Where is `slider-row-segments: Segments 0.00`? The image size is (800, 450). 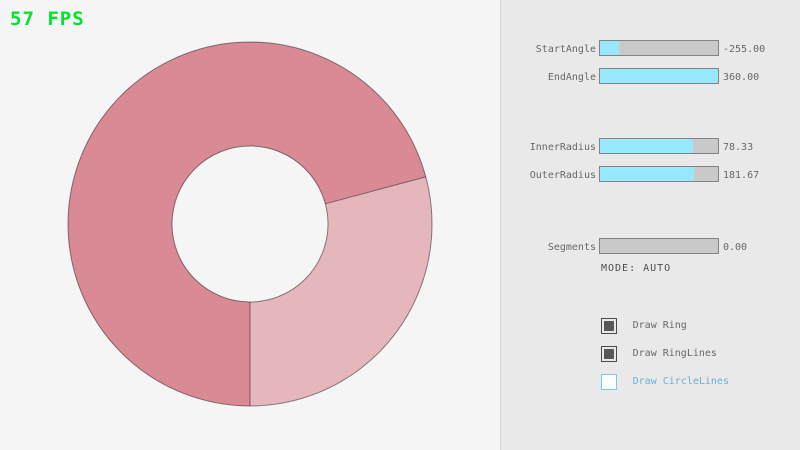
slider-row-segments: Segments 0.00 is located at coordinates (650, 246).